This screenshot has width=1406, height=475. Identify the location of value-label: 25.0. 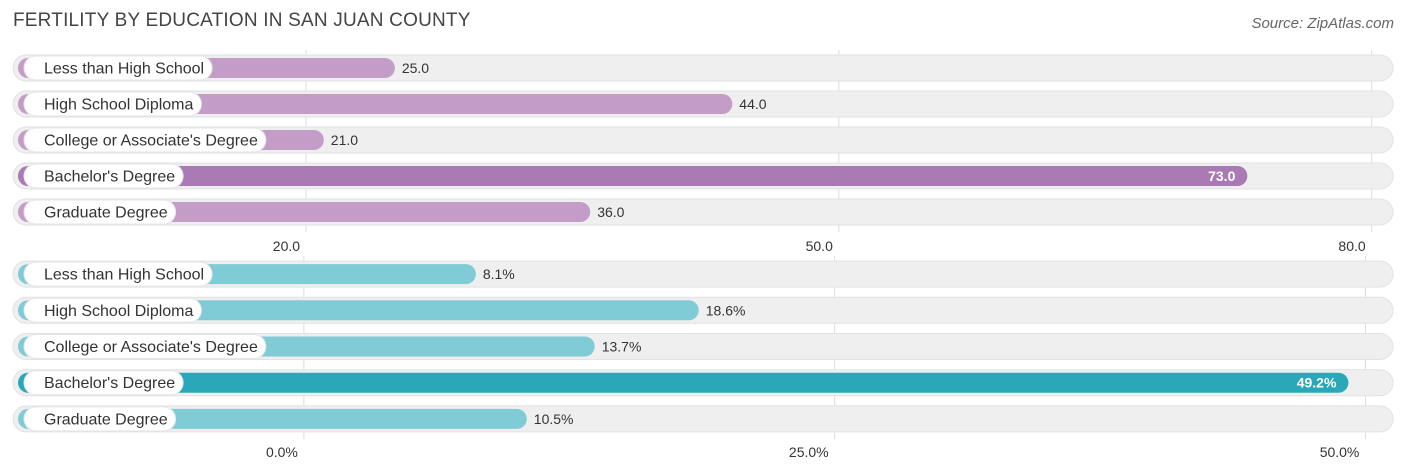
(415, 68).